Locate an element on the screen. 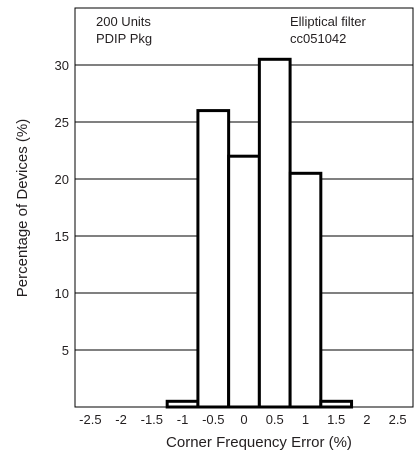 This screenshot has height=462, width=415. x-tick-labels: -2.5 -2 -1.5 -1 -0.5 0 0.5 1 1.5 2 2.5 is located at coordinates (243, 419).